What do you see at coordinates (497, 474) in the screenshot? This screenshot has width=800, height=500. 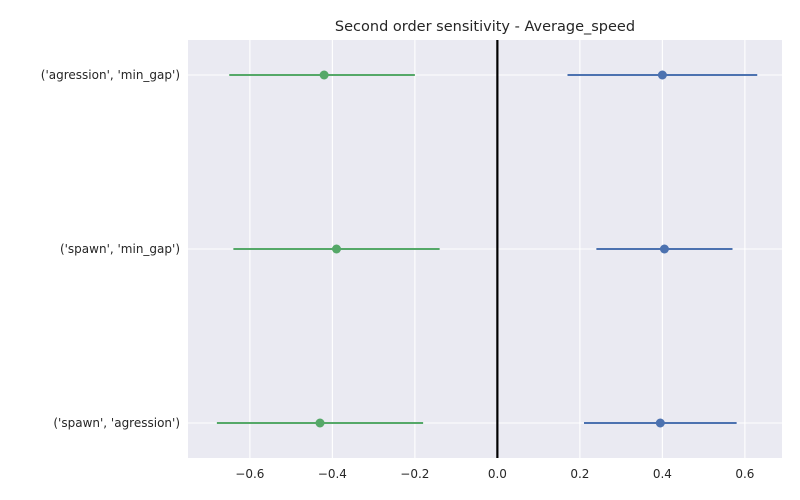 I see `x-tick-label: 0.0` at bounding box center [497, 474].